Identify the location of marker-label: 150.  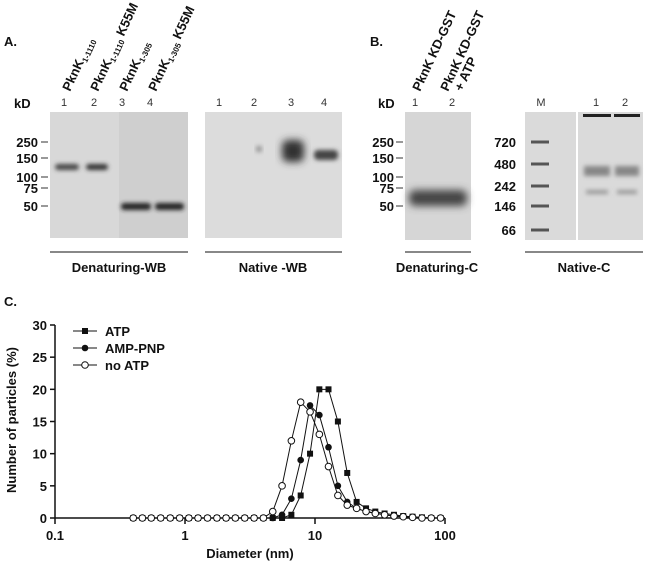
(383, 158).